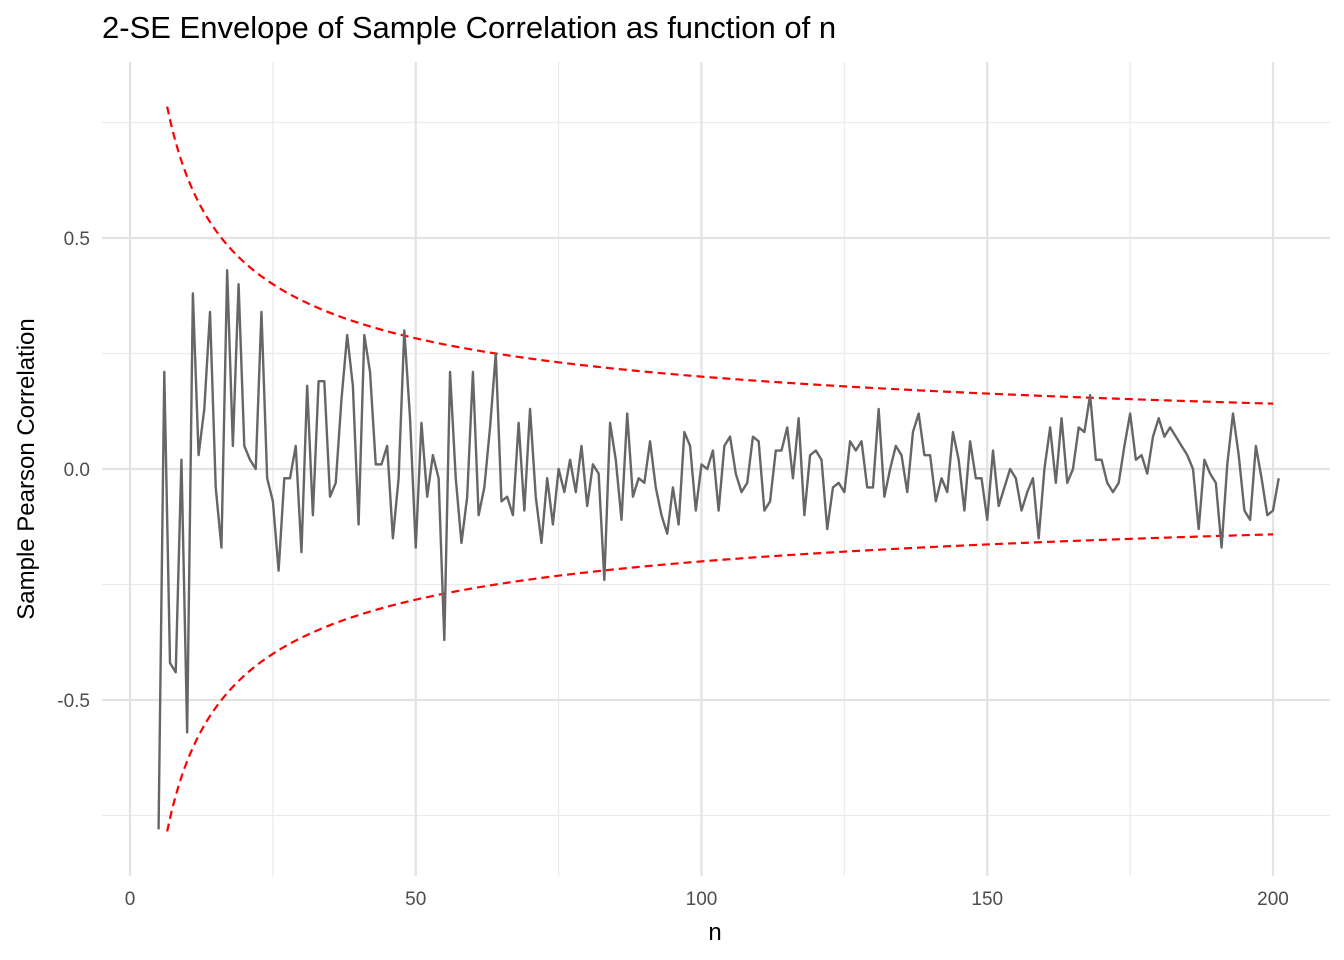  What do you see at coordinates (73, 701) in the screenshot?
I see `y-tick-label: -0.5` at bounding box center [73, 701].